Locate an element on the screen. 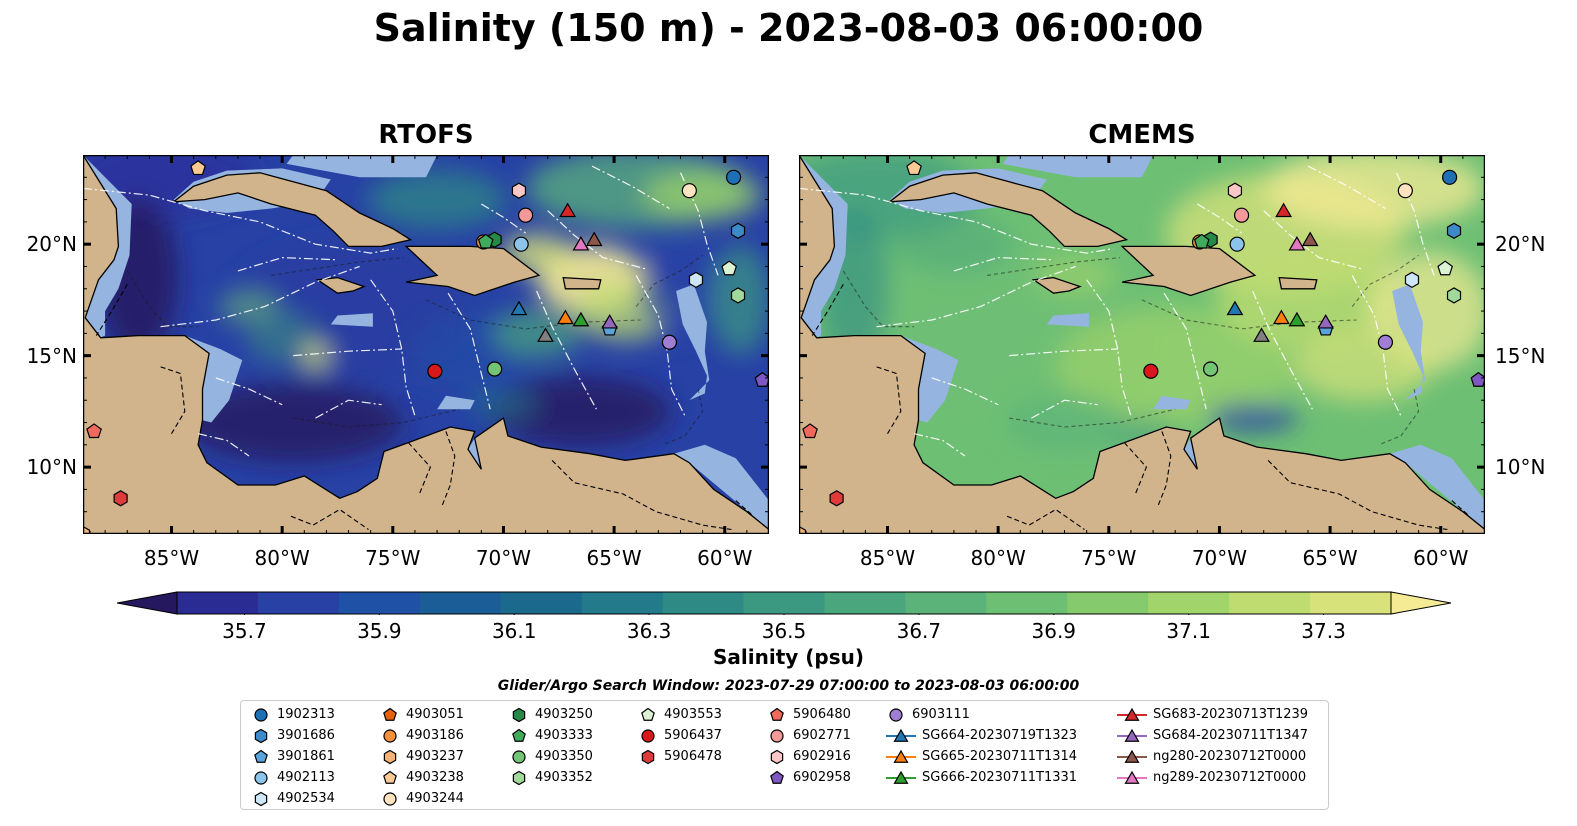  legend-label: 5906480 is located at coordinates (822, 714).